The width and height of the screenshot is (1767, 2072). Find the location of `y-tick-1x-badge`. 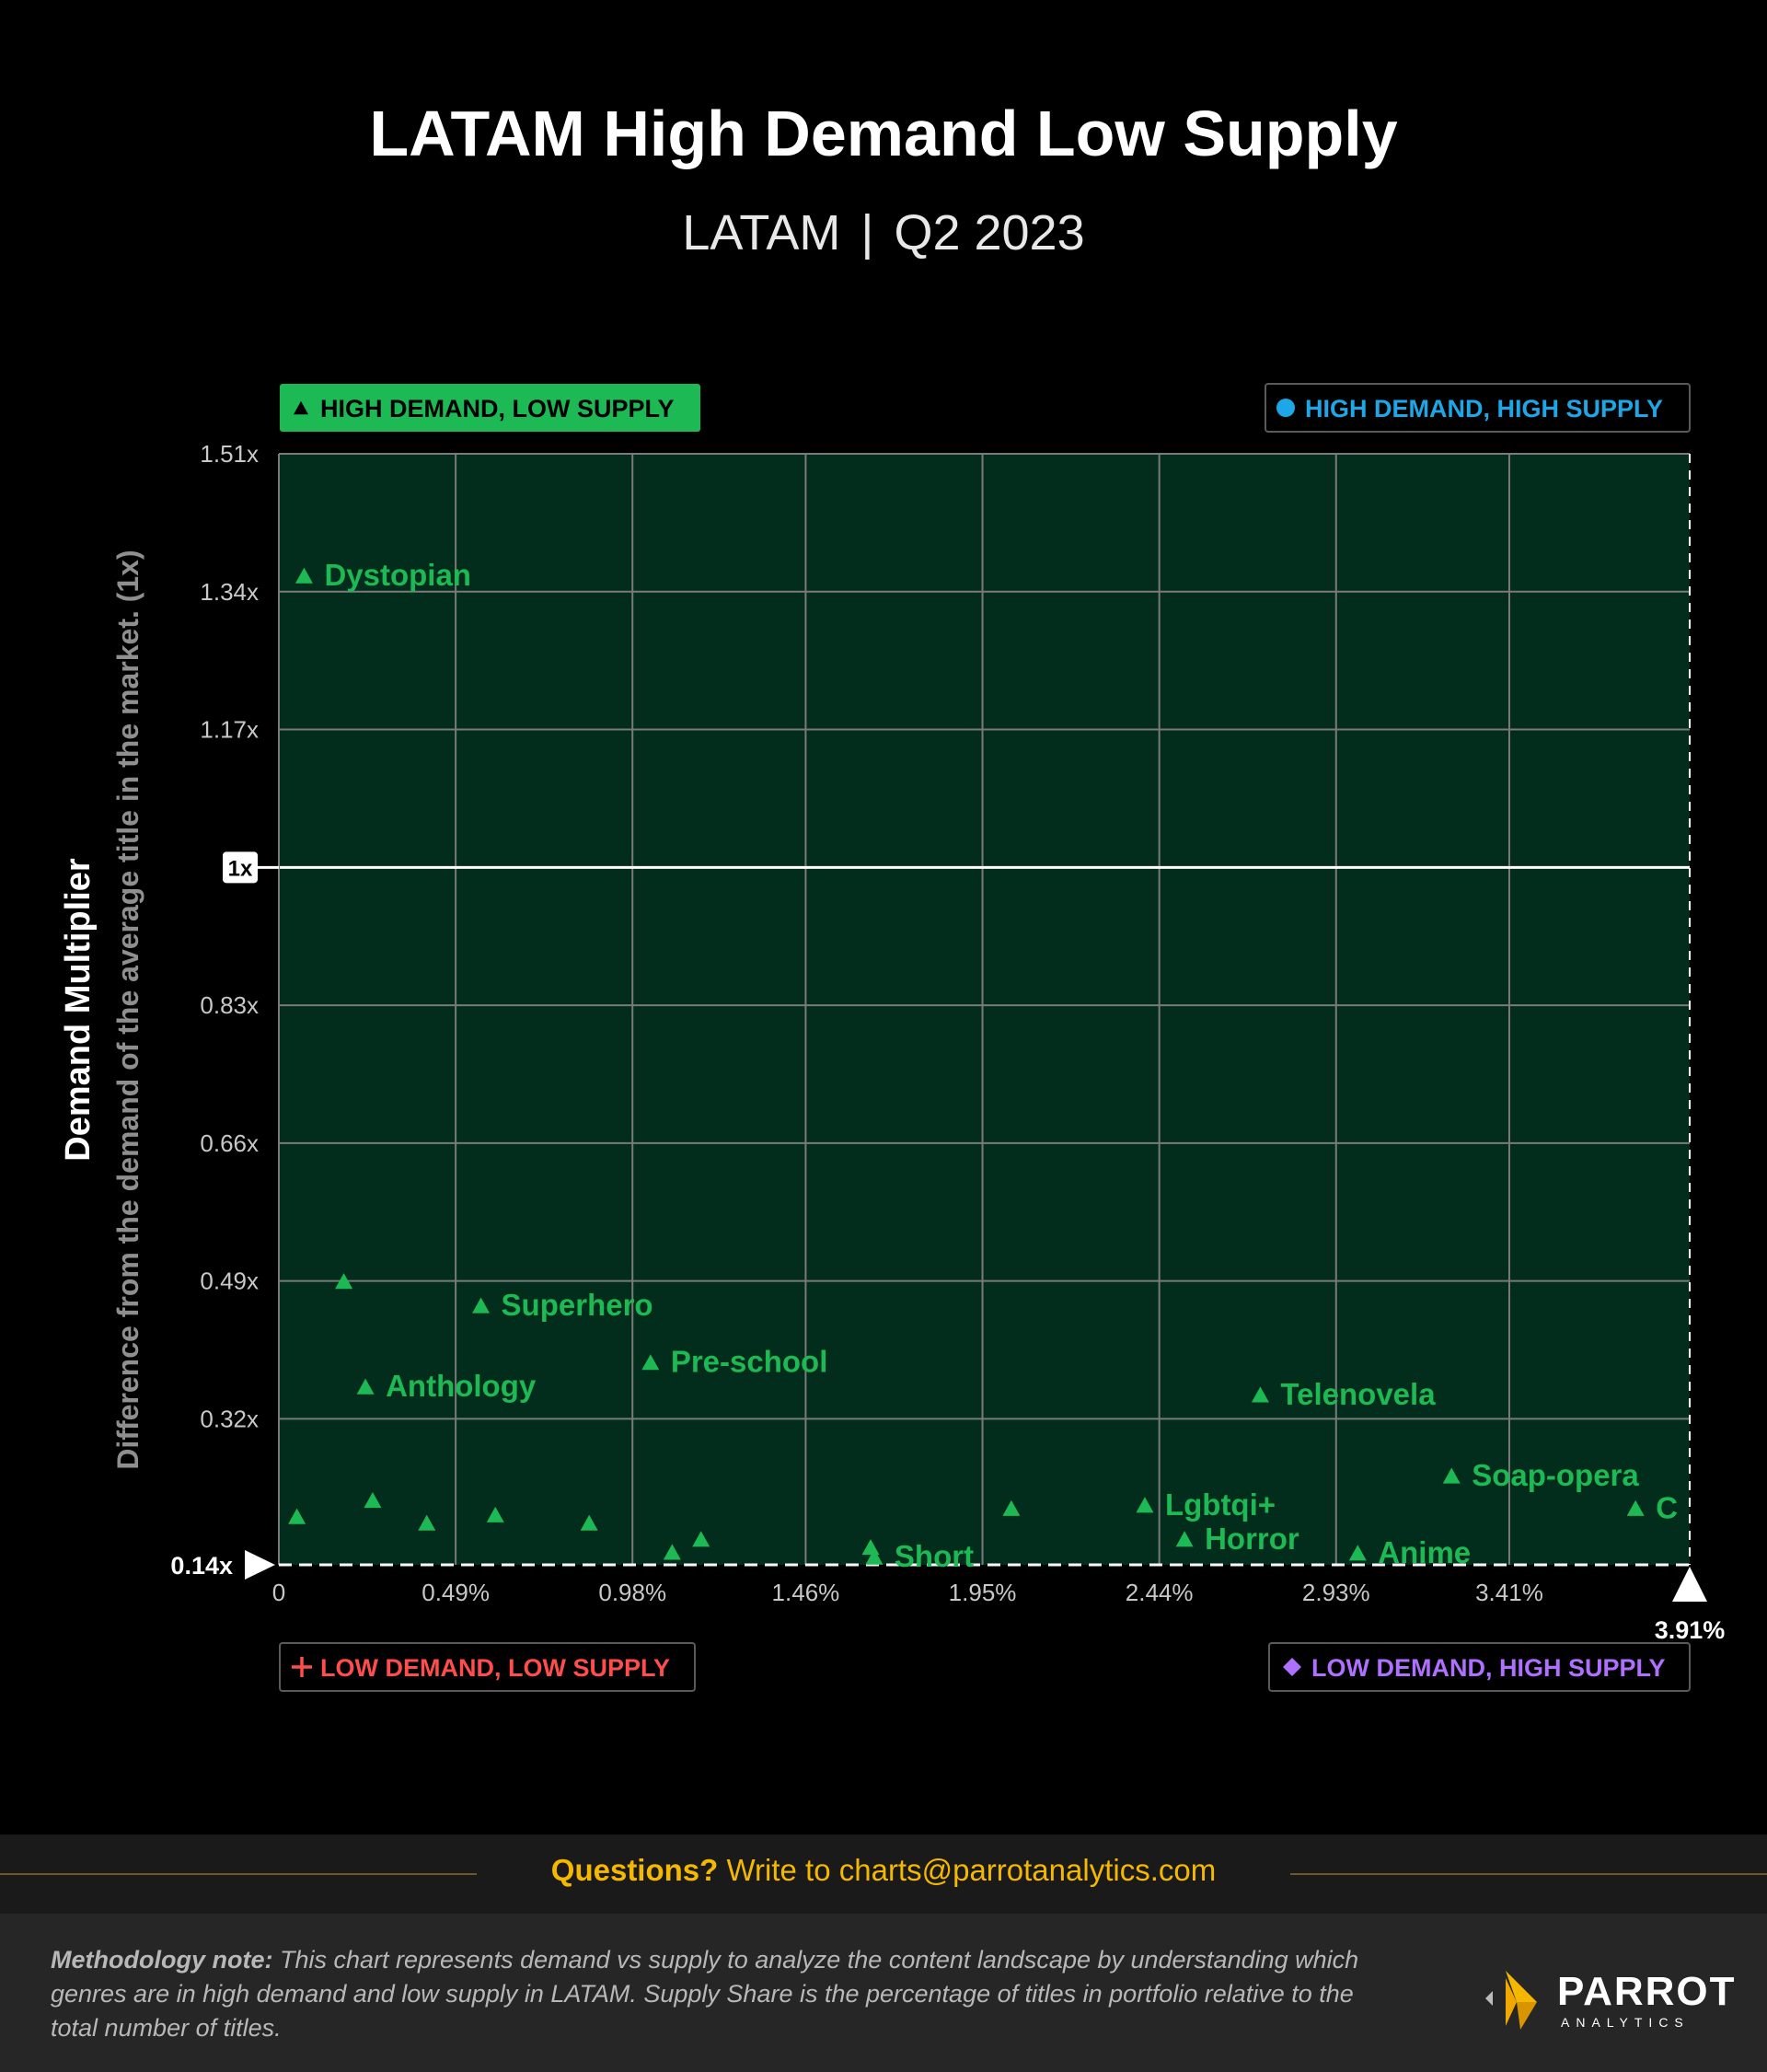

y-tick-1x-badge is located at coordinates (240, 867).